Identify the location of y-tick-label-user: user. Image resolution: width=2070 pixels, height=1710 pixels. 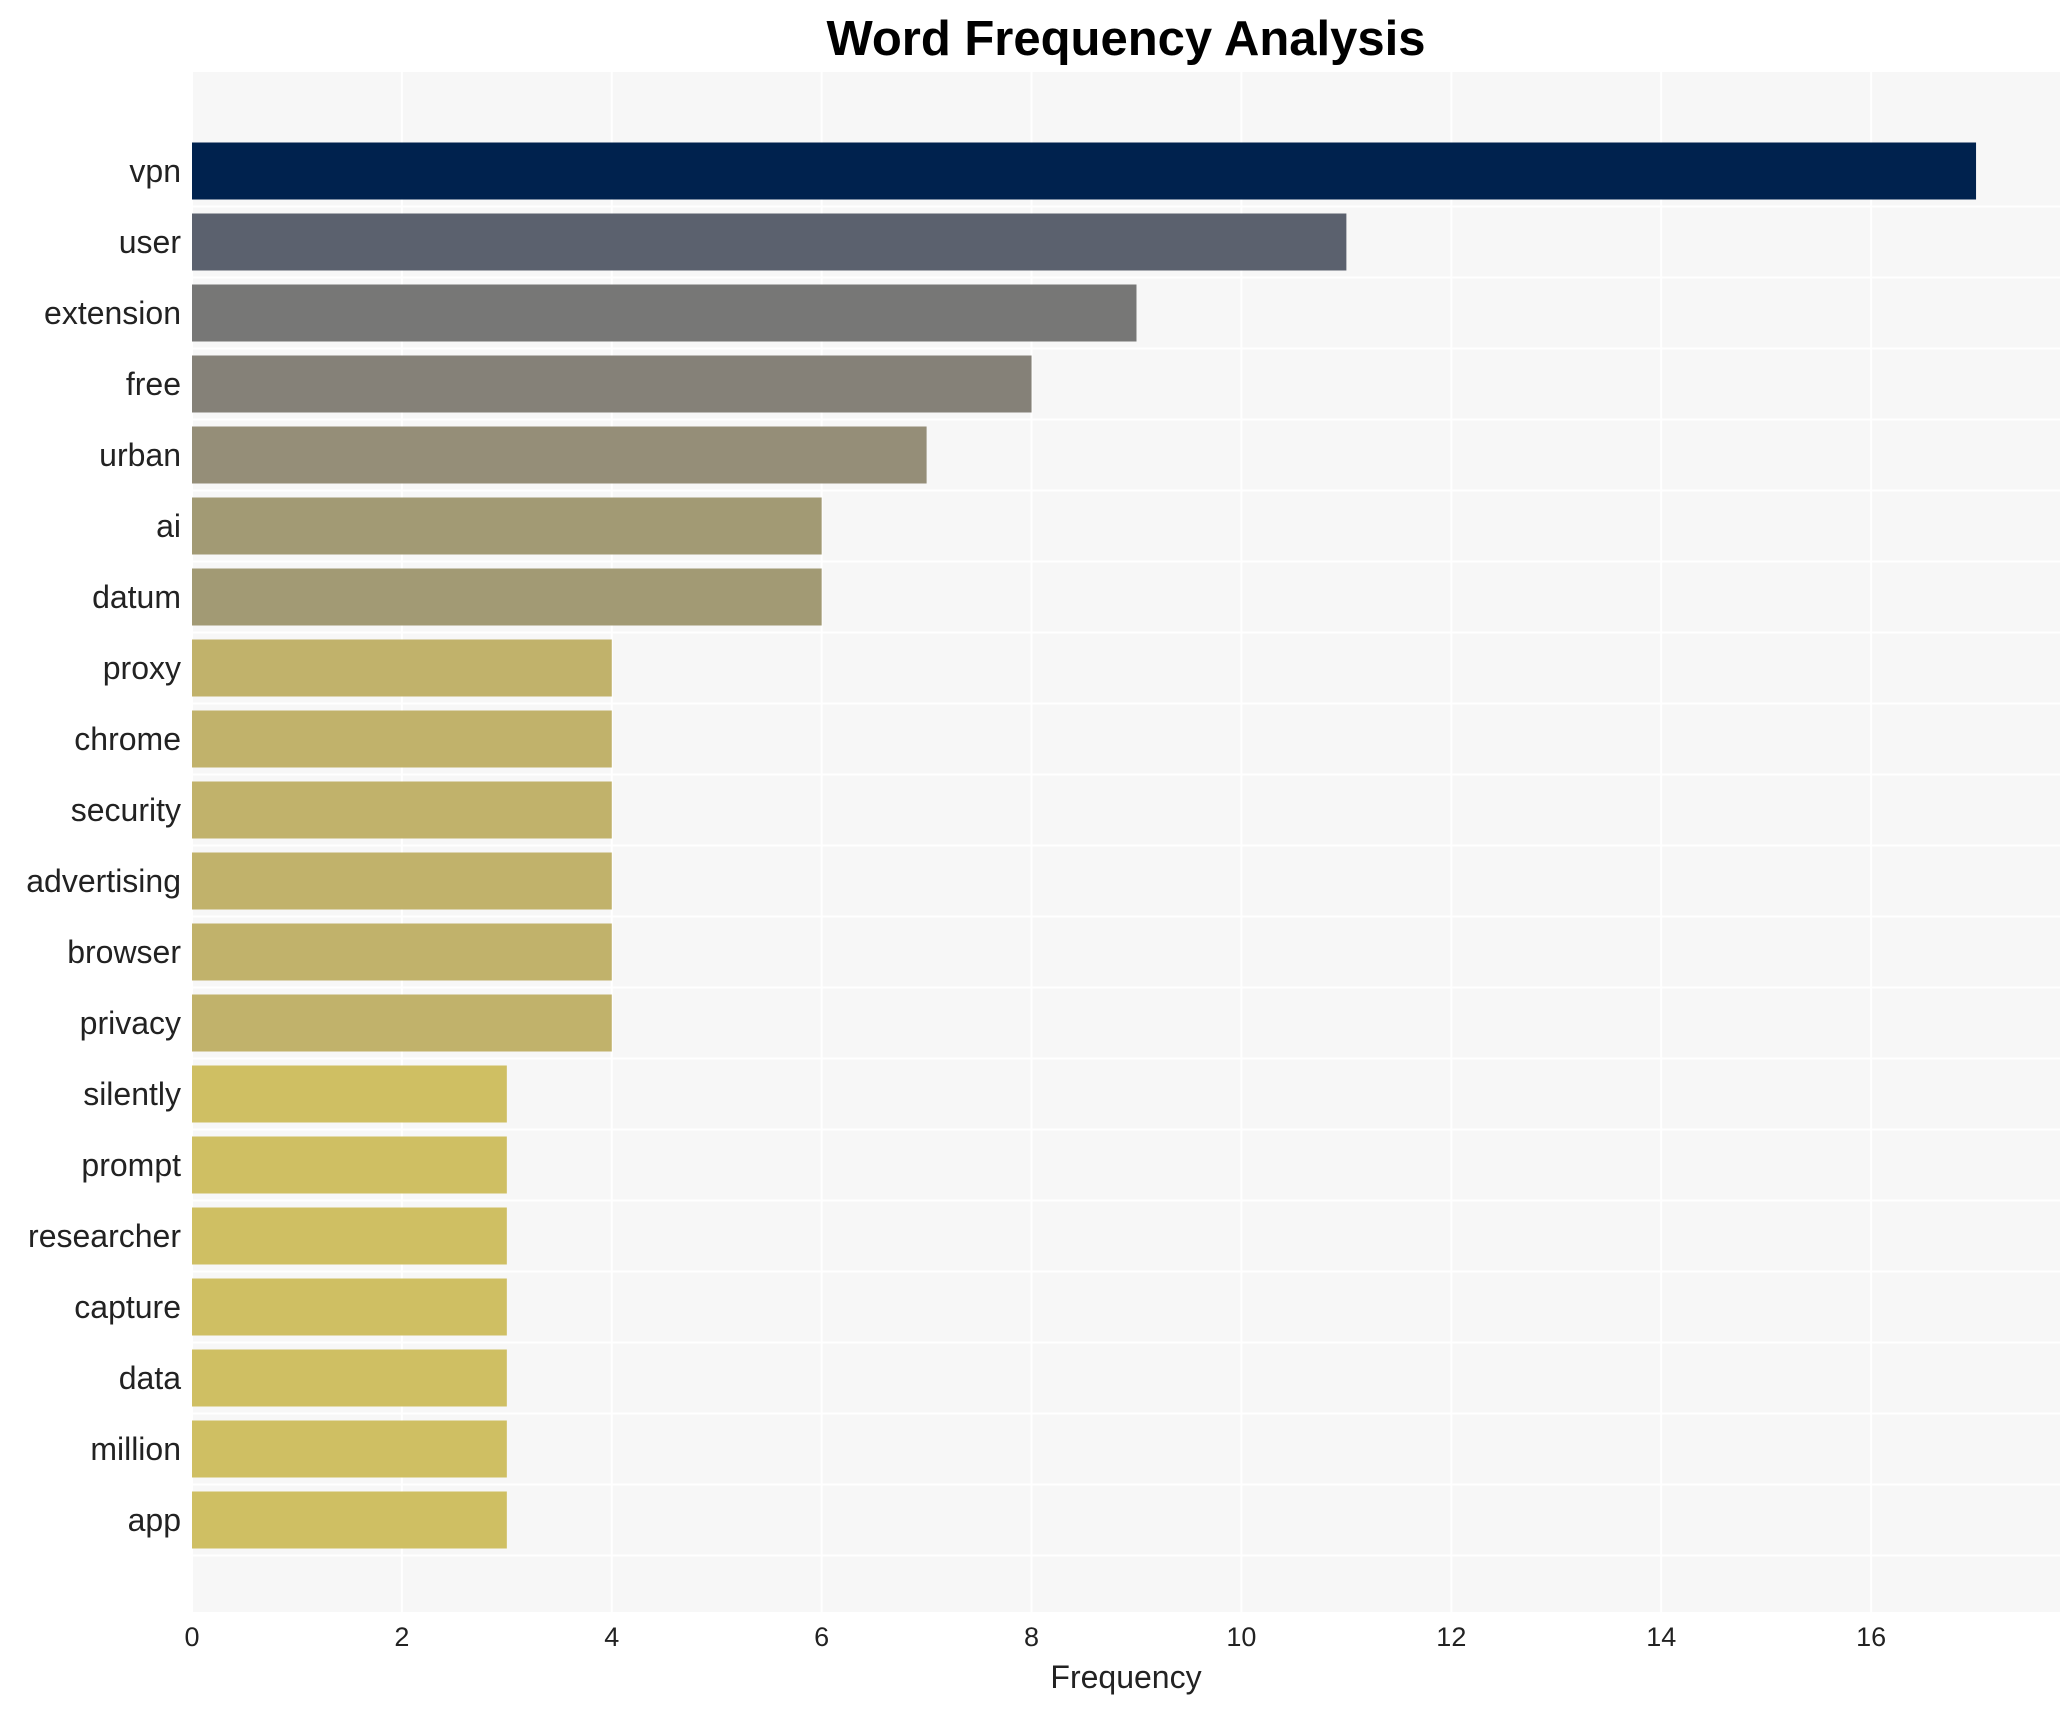
(150, 242).